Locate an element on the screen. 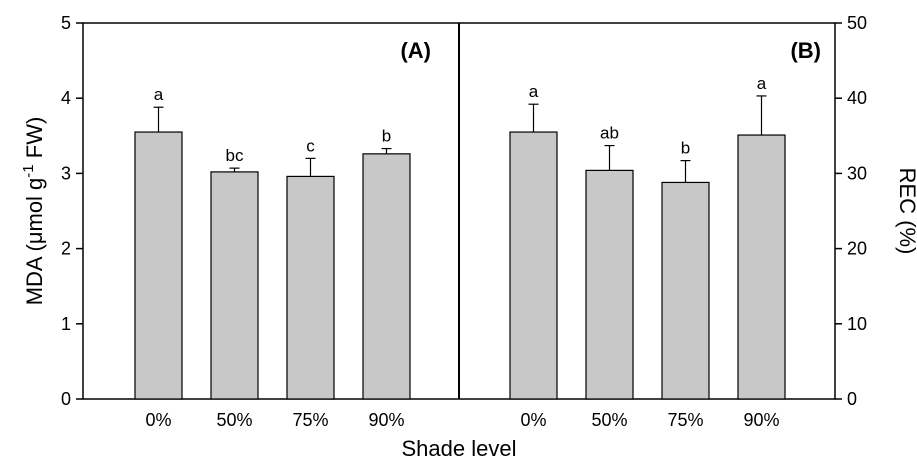  x-tick-label-a-0: 0% is located at coordinates (158, 420).